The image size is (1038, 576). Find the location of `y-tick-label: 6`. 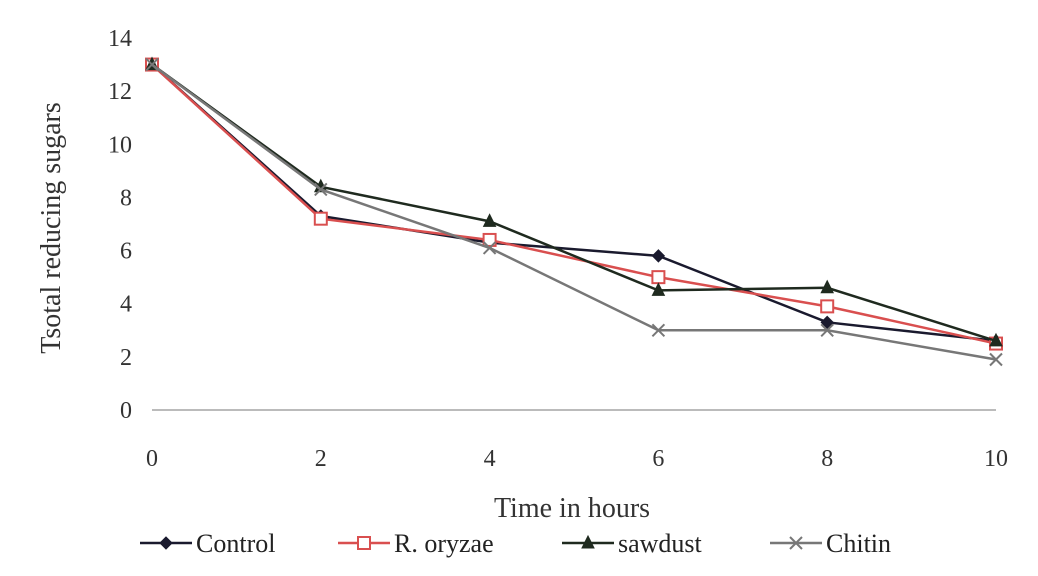

y-tick-label: 6 is located at coordinates (126, 252).